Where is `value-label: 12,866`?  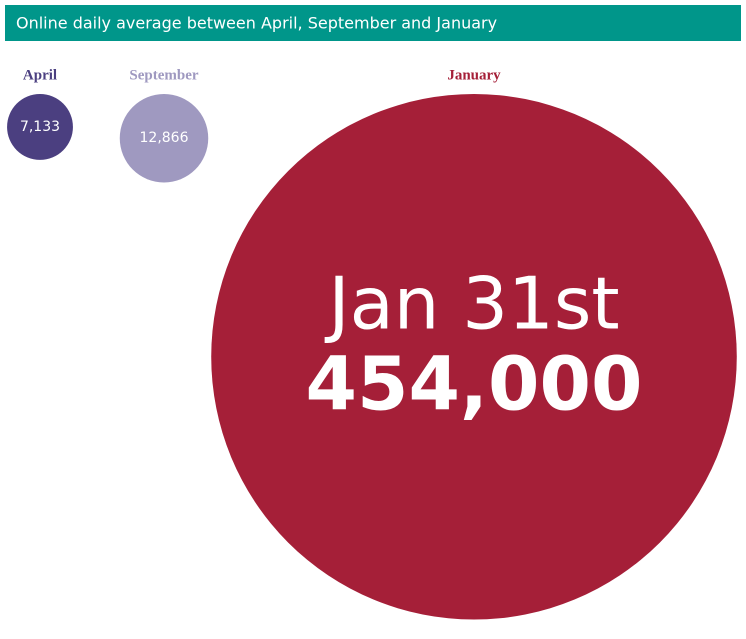 value-label: 12,866 is located at coordinates (164, 138).